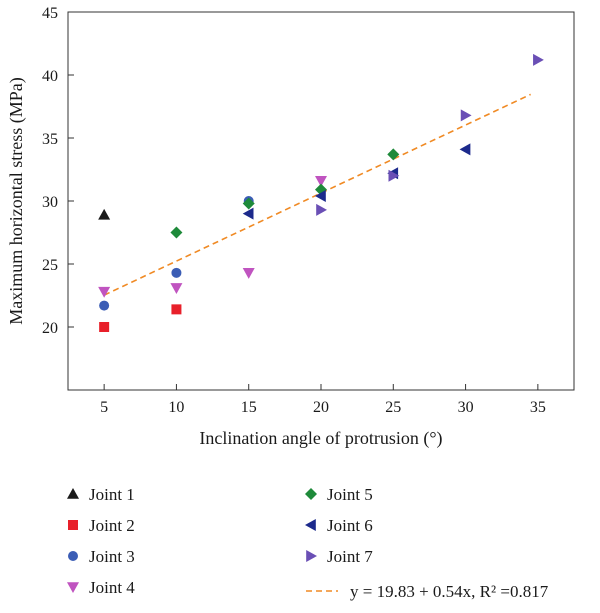  What do you see at coordinates (310, 525) in the screenshot?
I see `legend-joint-6-marker` at bounding box center [310, 525].